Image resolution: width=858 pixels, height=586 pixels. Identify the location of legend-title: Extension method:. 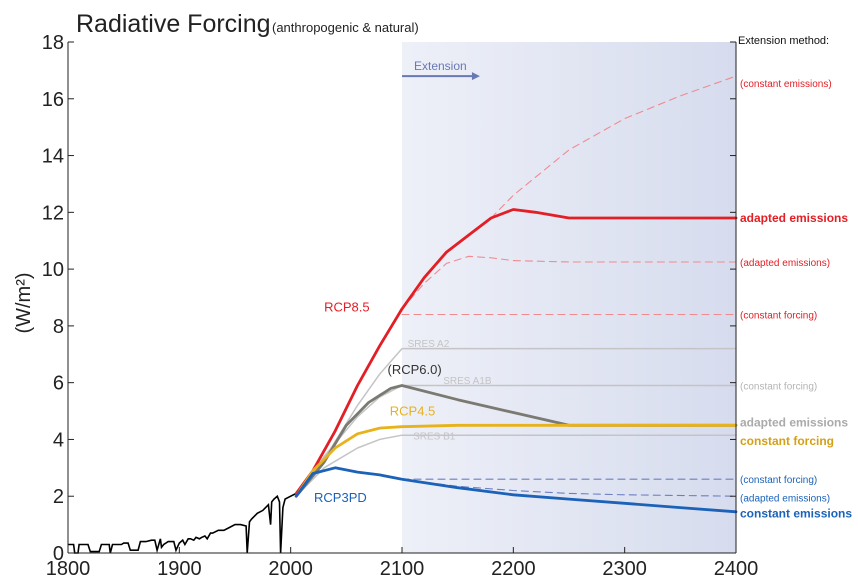
(783, 41).